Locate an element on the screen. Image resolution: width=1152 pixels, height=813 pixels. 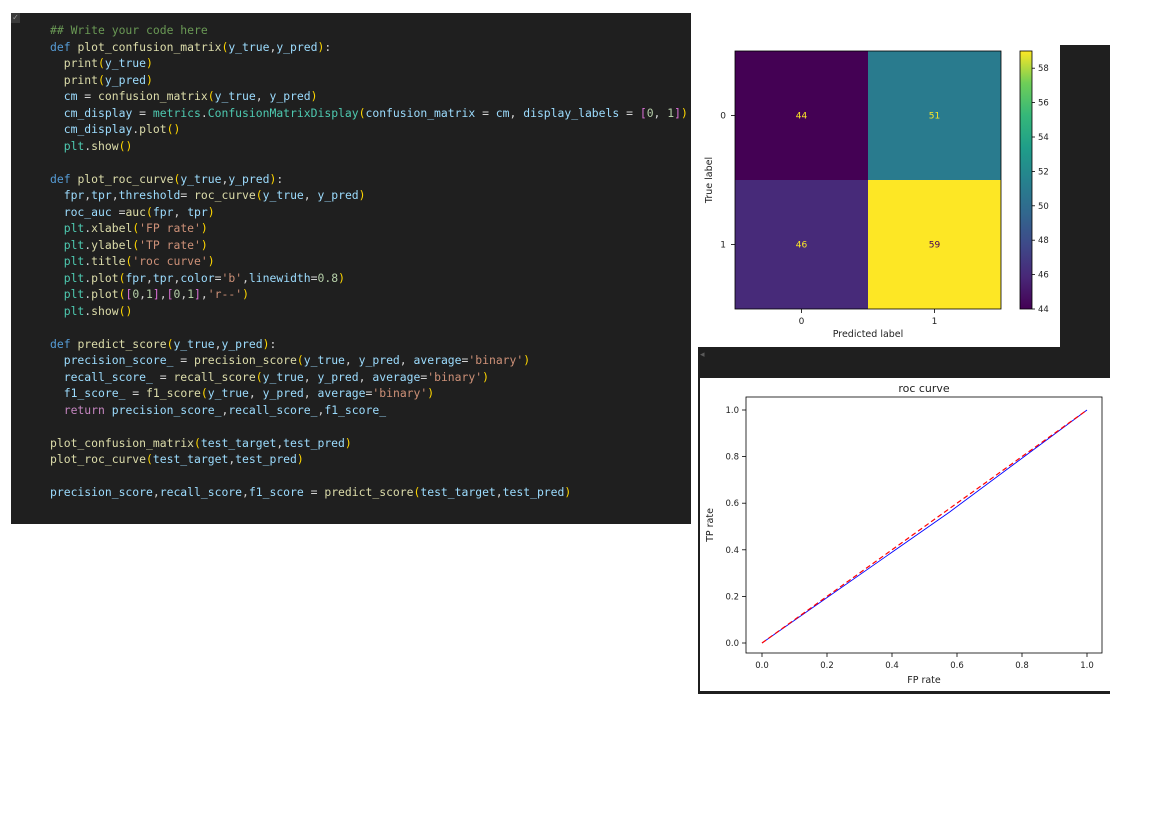
code-line: cm = confusion_matrix(y_true, y_pred) is located at coordinates (369, 96).